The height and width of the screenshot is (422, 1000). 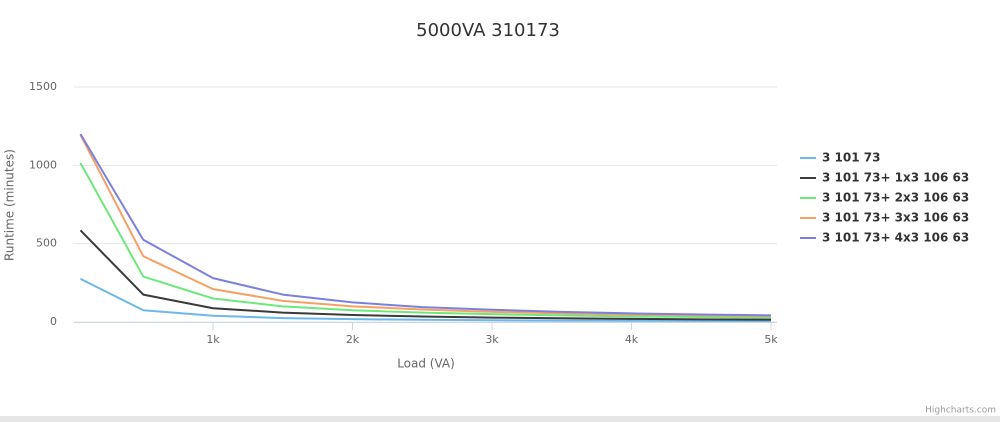 What do you see at coordinates (53, 321) in the screenshot?
I see `y-tick-label: 0` at bounding box center [53, 321].